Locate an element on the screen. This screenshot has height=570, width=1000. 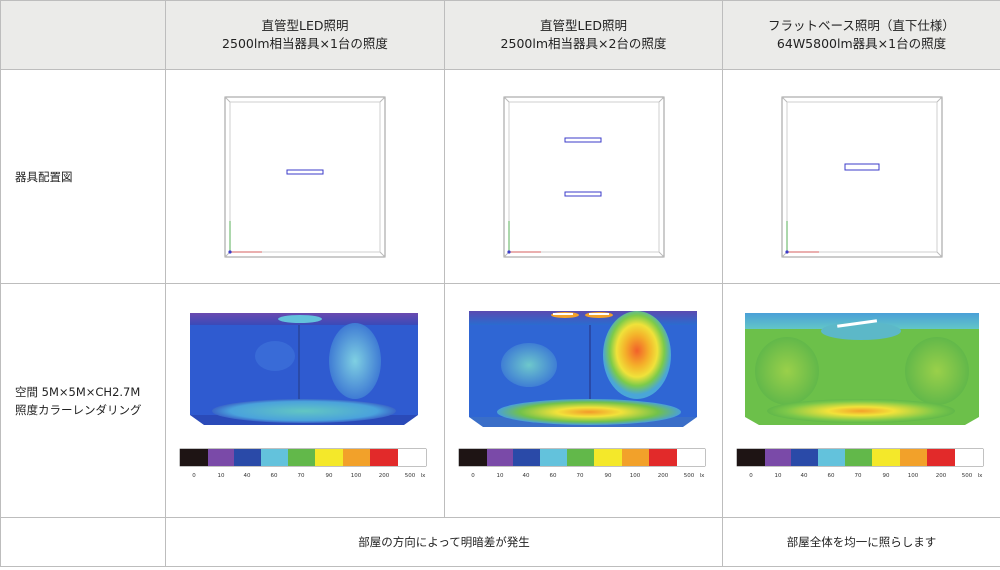
header-col1-line1: 直管型LED照明 is located at coordinates (305, 25).